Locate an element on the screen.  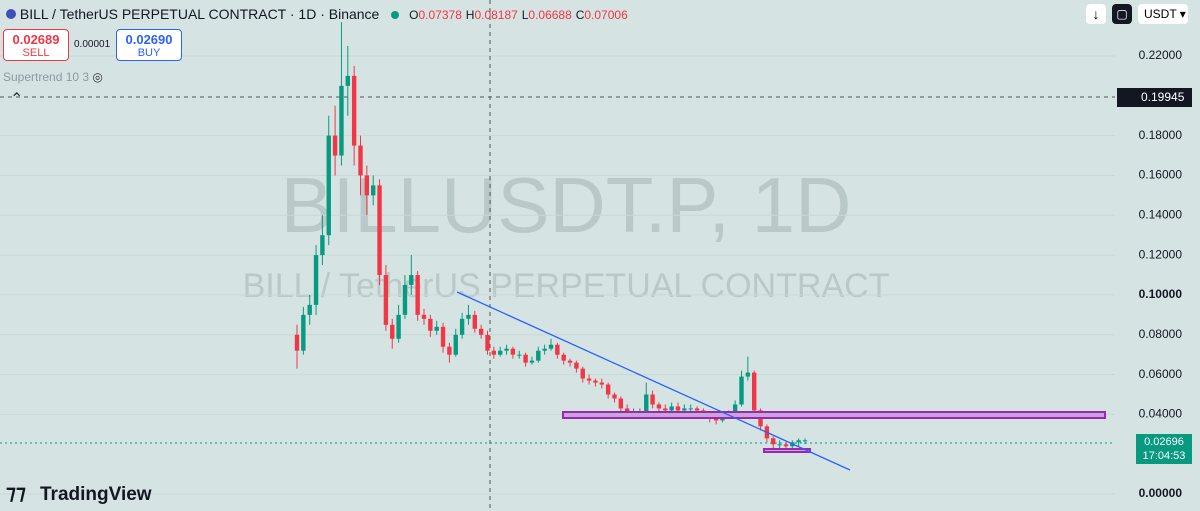
last-price-tag is located at coordinates (1164, 449).